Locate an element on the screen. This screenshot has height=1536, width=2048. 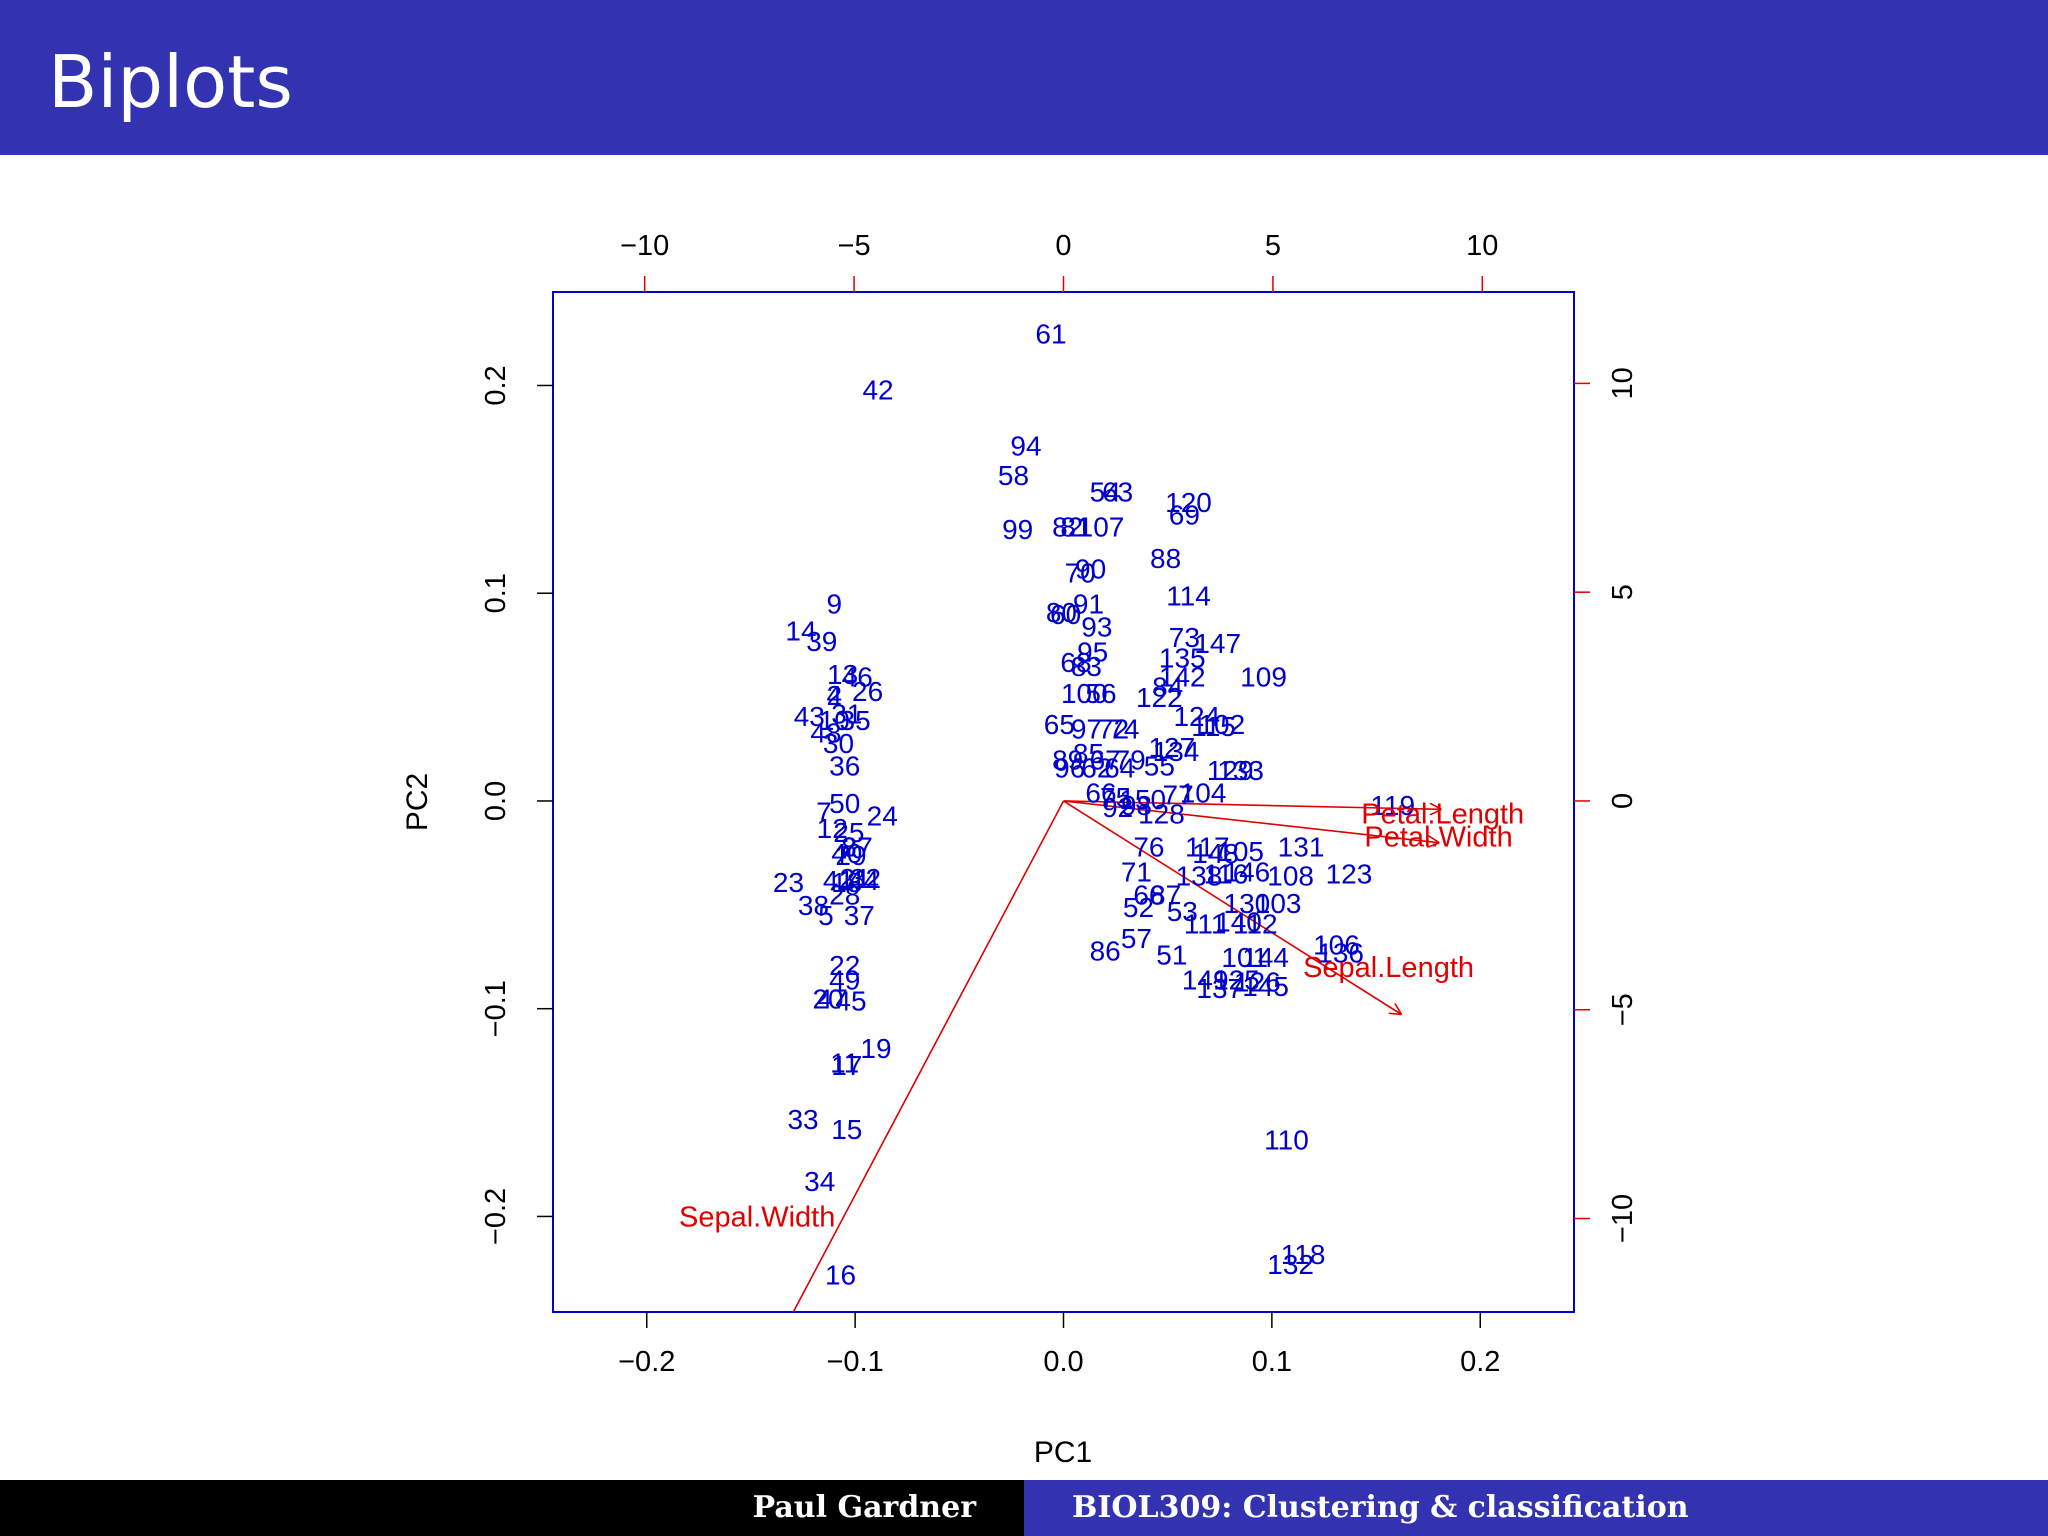
loading-label: Sepal.Length is located at coordinates (1388, 968).